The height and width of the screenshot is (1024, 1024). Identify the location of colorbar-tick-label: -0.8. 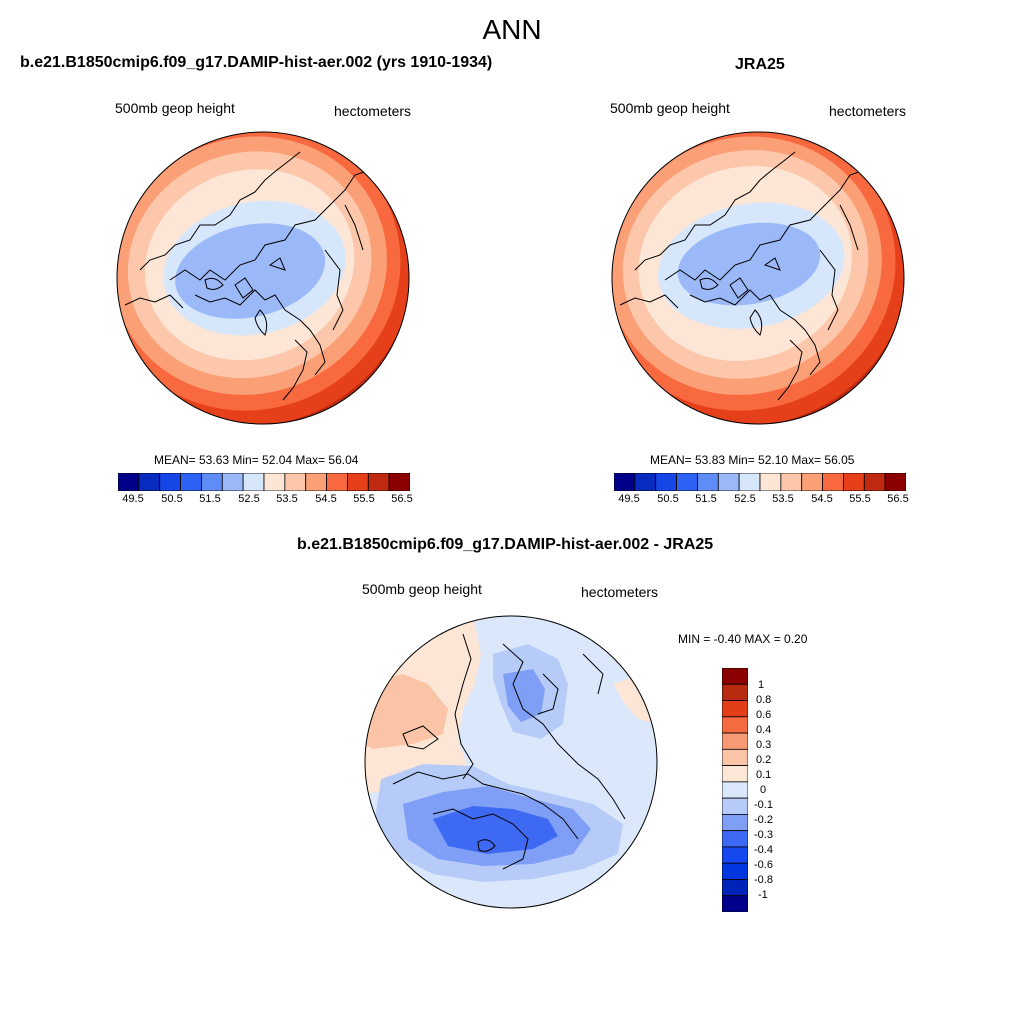
(763, 880).